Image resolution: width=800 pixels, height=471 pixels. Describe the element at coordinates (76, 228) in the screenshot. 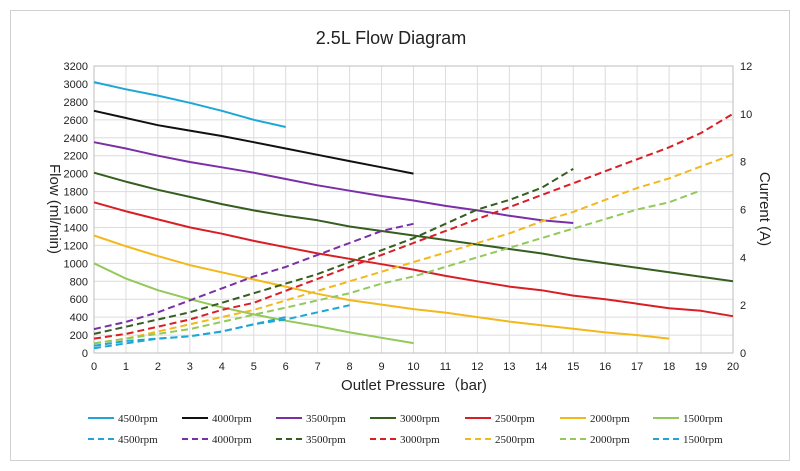

I see `y-left-tick-label: 1400` at that location.